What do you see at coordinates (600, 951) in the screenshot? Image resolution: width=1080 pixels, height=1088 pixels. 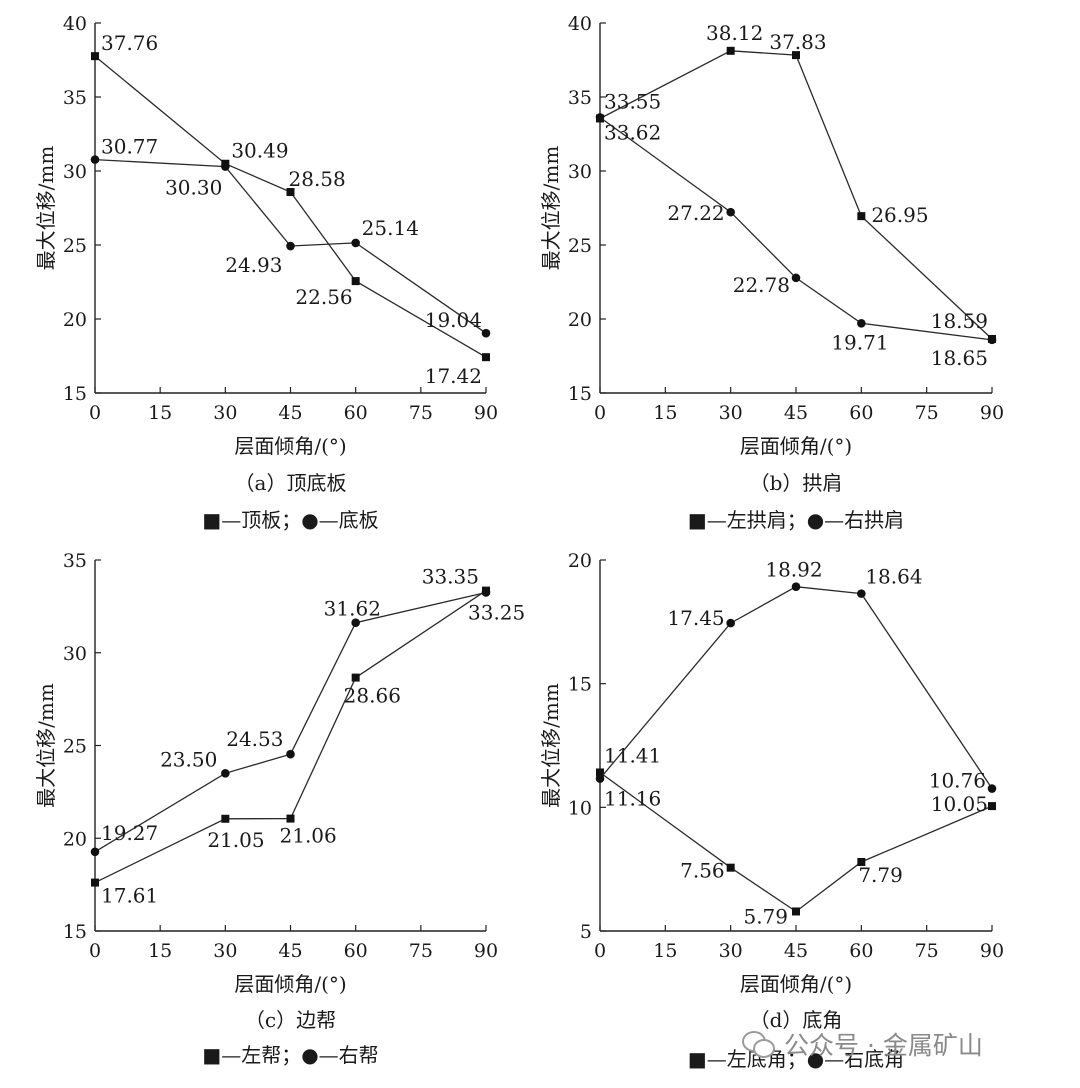 I see `chart-d-x-tick-label: 0` at bounding box center [600, 951].